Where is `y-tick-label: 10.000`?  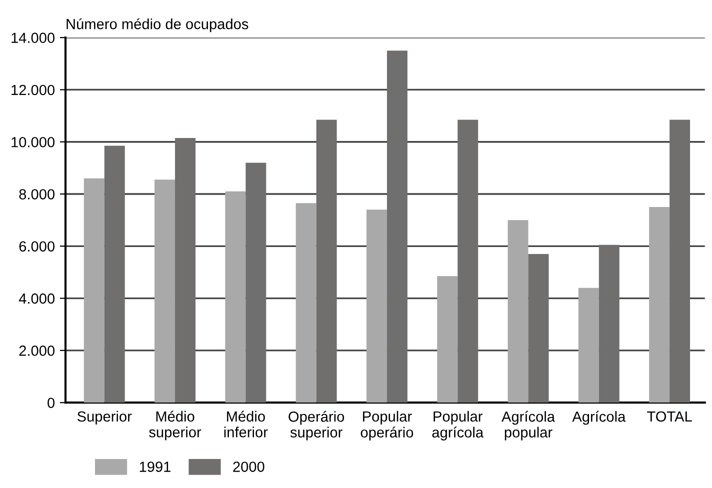 y-tick-label: 10.000 is located at coordinates (33, 142).